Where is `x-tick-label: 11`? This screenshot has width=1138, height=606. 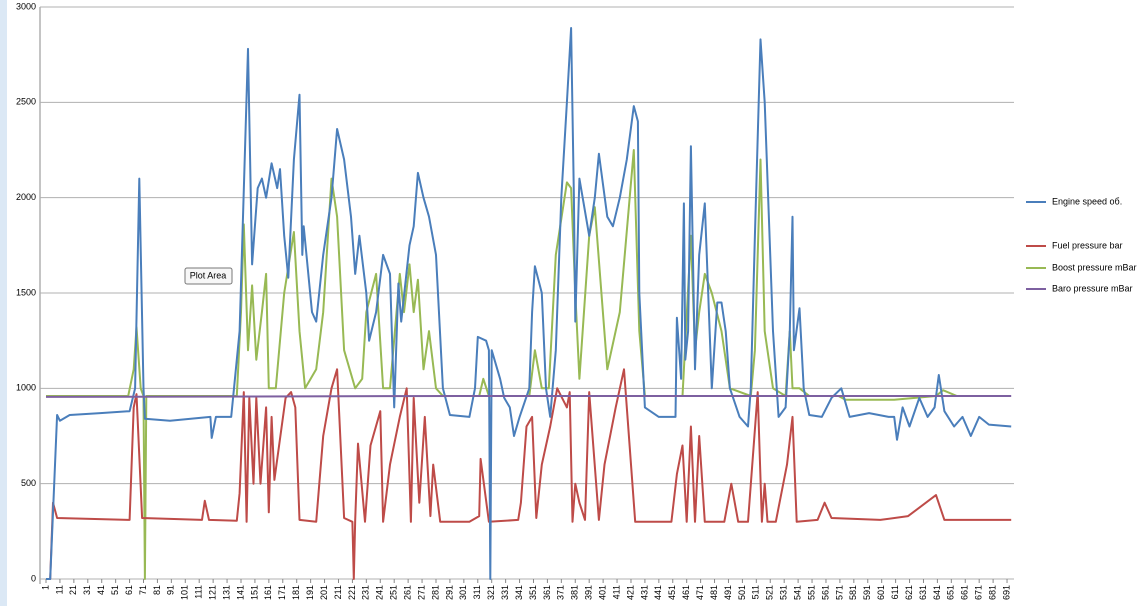 x-tick-label: 11 is located at coordinates (59, 589).